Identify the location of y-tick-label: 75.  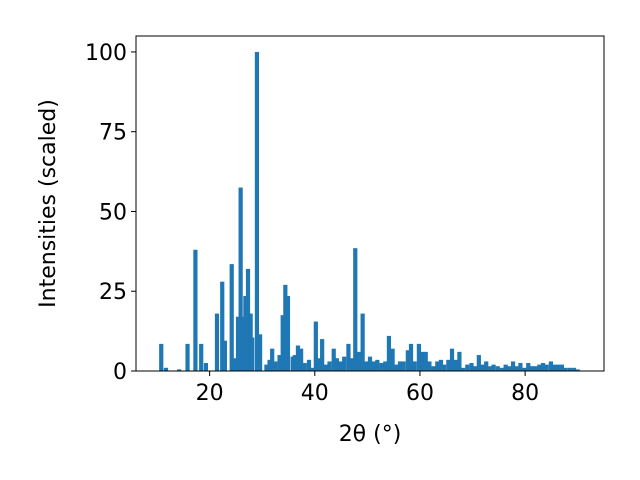
(113, 133).